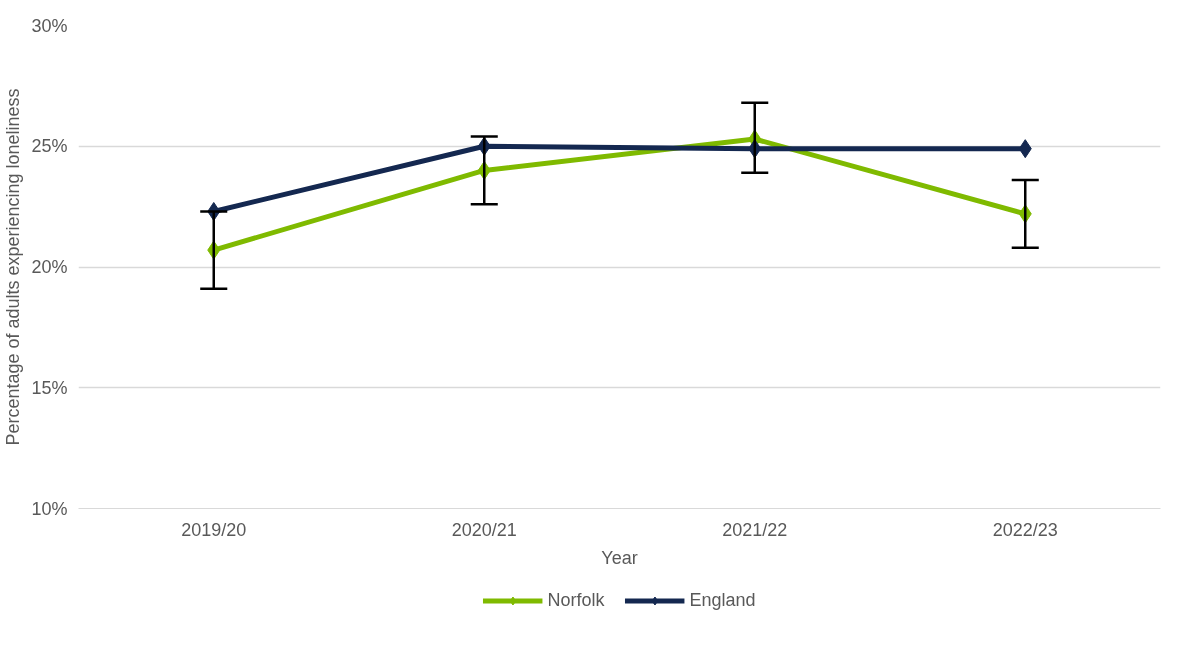 The image size is (1197, 648). What do you see at coordinates (49, 508) in the screenshot?
I see `y-tick-label: 10%` at bounding box center [49, 508].